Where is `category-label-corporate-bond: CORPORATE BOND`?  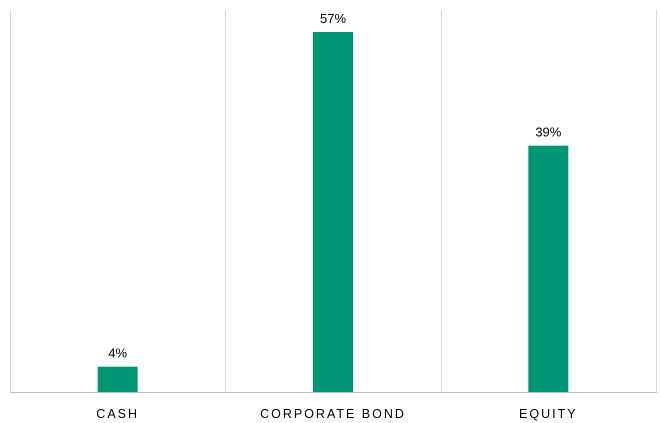 category-label-corporate-bond: CORPORATE BOND is located at coordinates (333, 414).